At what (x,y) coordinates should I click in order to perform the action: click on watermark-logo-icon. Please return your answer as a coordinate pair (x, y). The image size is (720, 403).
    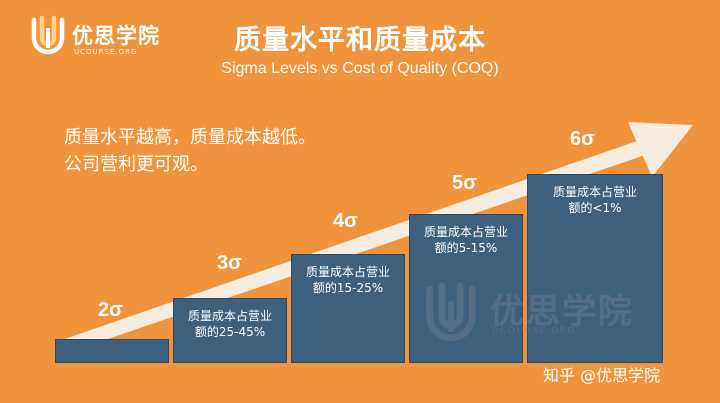
    Looking at the image, I should click on (451, 312).